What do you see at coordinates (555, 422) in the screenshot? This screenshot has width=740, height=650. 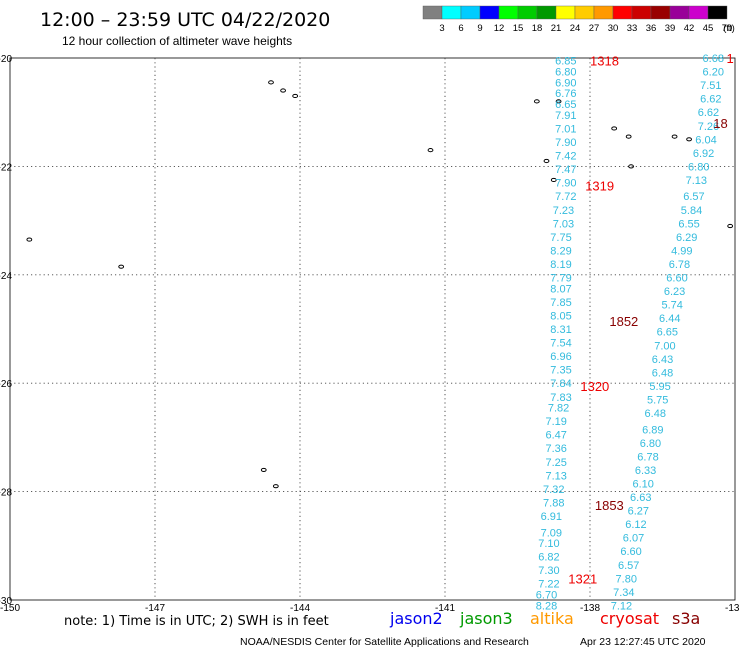 I see `wave-height-label: 7.19` at bounding box center [555, 422].